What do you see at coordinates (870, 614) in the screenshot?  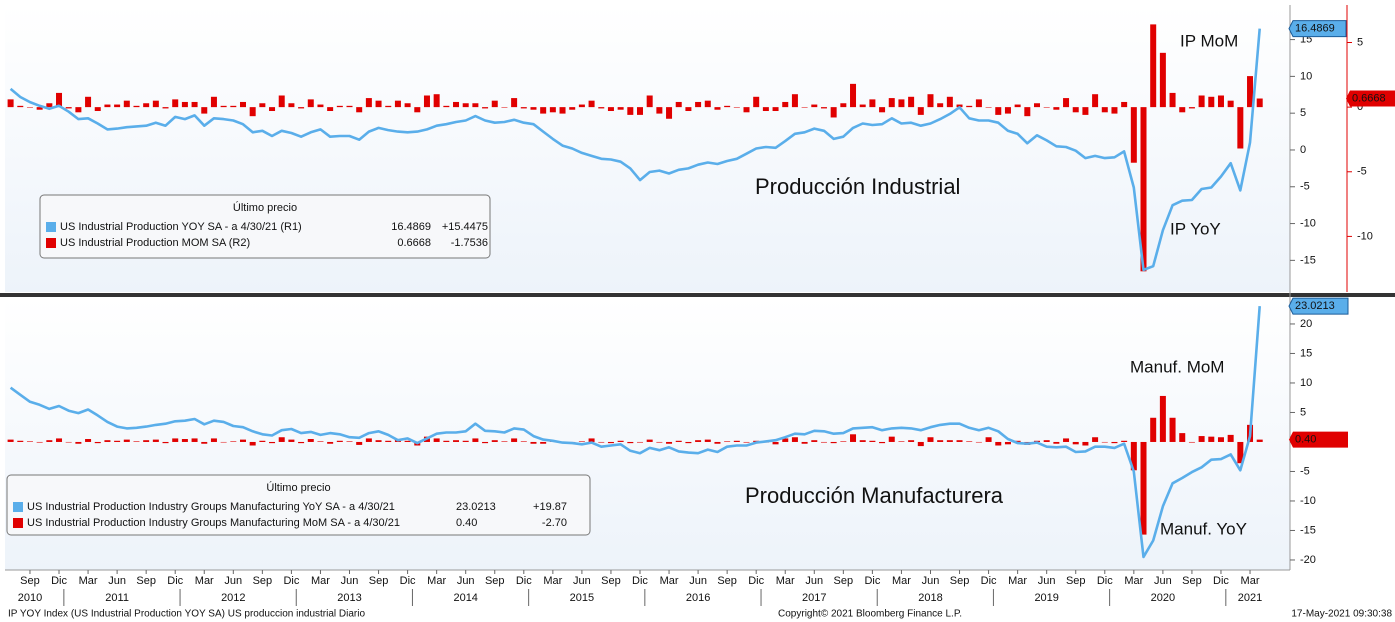 I see `footer-center: Copyright© 2021 Bloomberg Finance L.P.` at bounding box center [870, 614].